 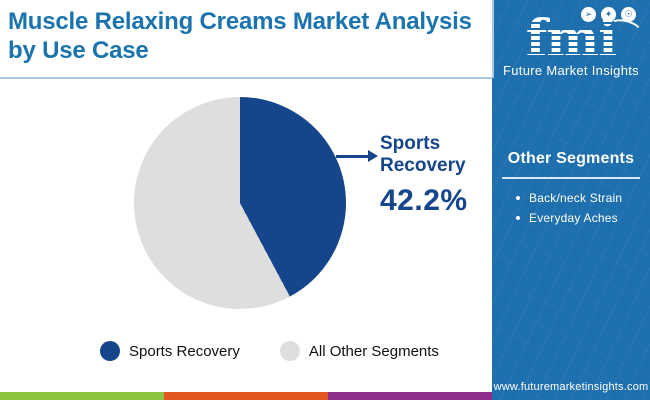 I want to click on callout-label: Sports Recovery, so click(x=423, y=154).